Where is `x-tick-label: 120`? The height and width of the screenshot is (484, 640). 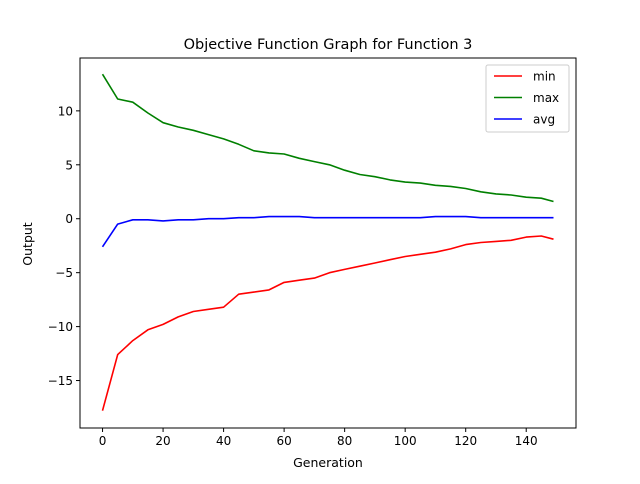
x-tick-label: 120 is located at coordinates (465, 441).